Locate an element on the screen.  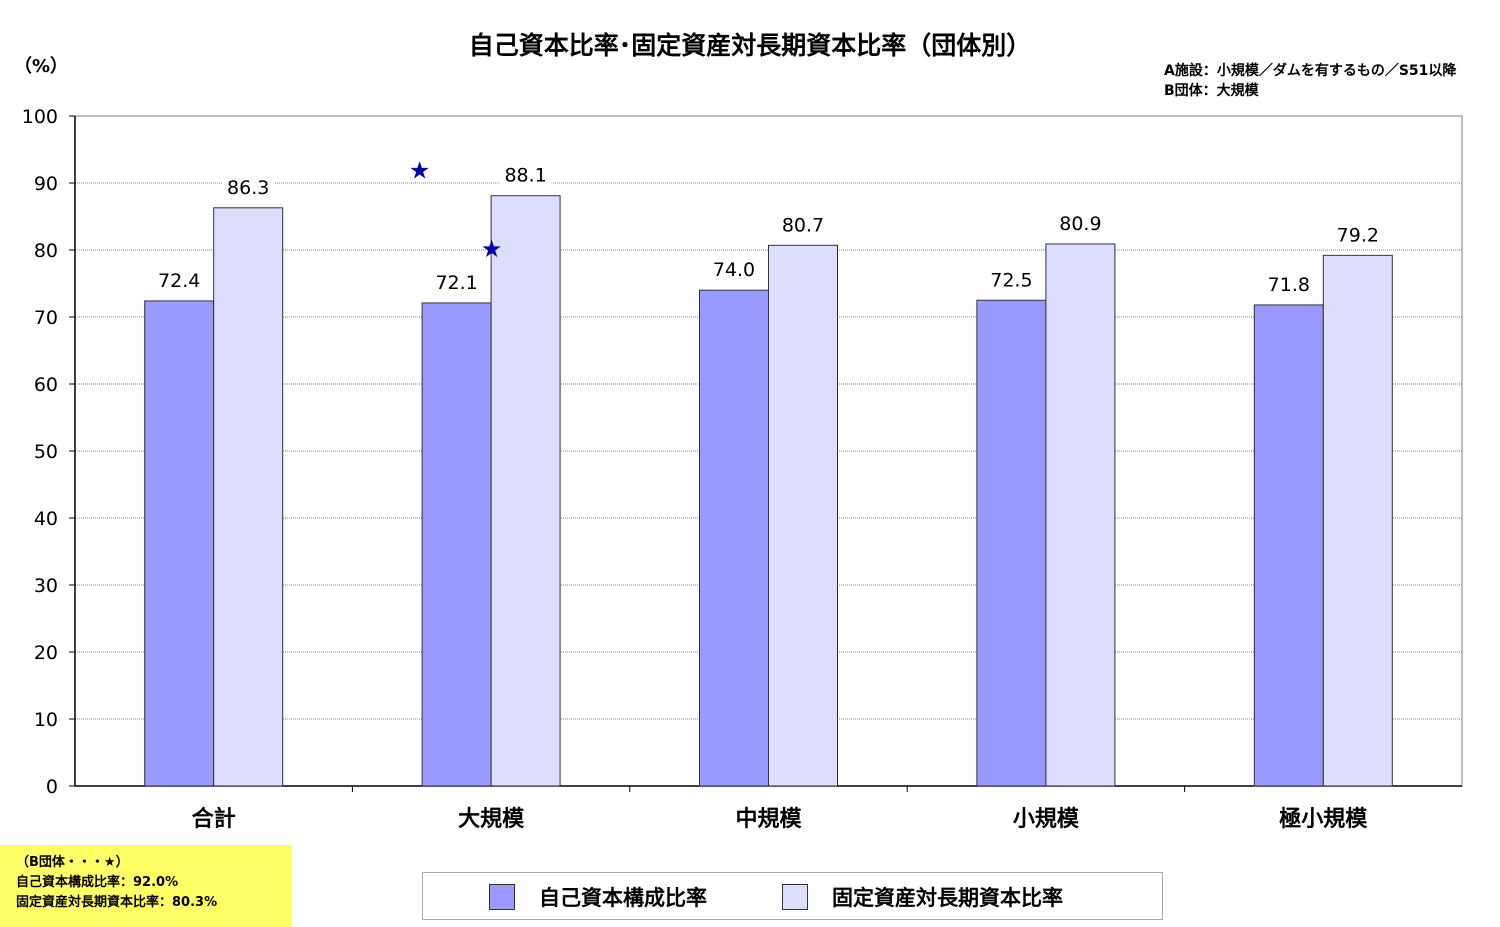
y-tick-label: 20 is located at coordinates (46, 653).